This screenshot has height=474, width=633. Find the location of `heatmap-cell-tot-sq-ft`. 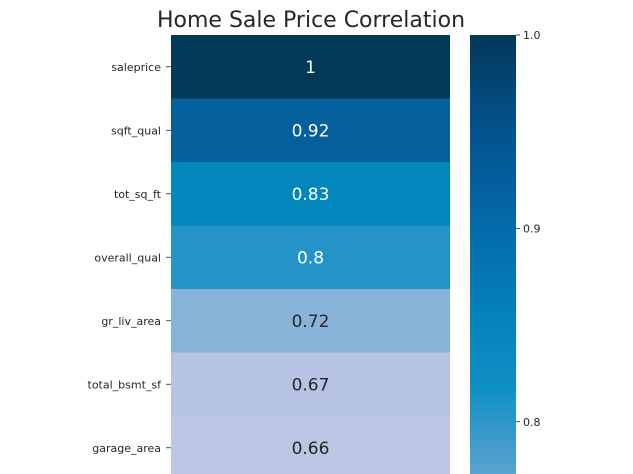

heatmap-cell-tot-sq-ft is located at coordinates (310, 194).